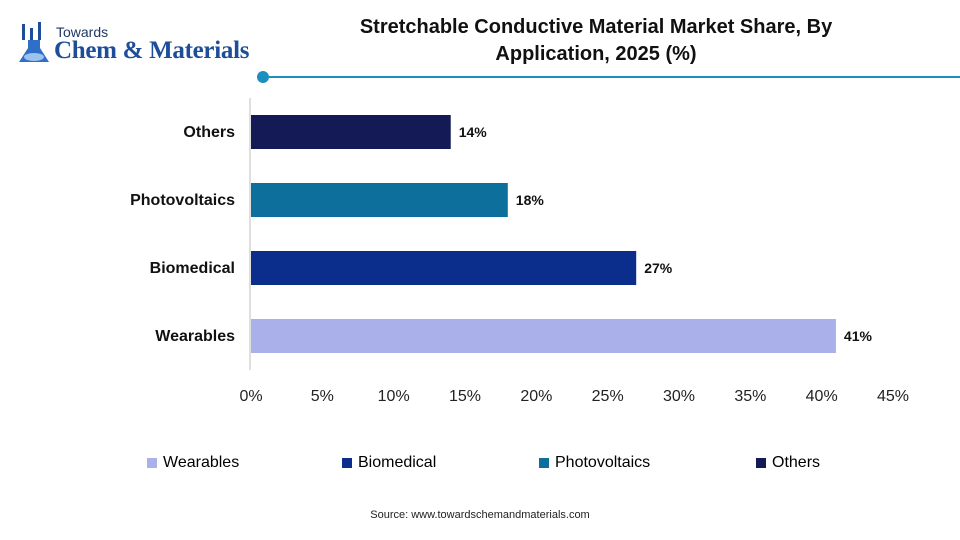 The height and width of the screenshot is (540, 960). Describe the element at coordinates (761, 463) in the screenshot. I see `legend-swatch-others` at that location.